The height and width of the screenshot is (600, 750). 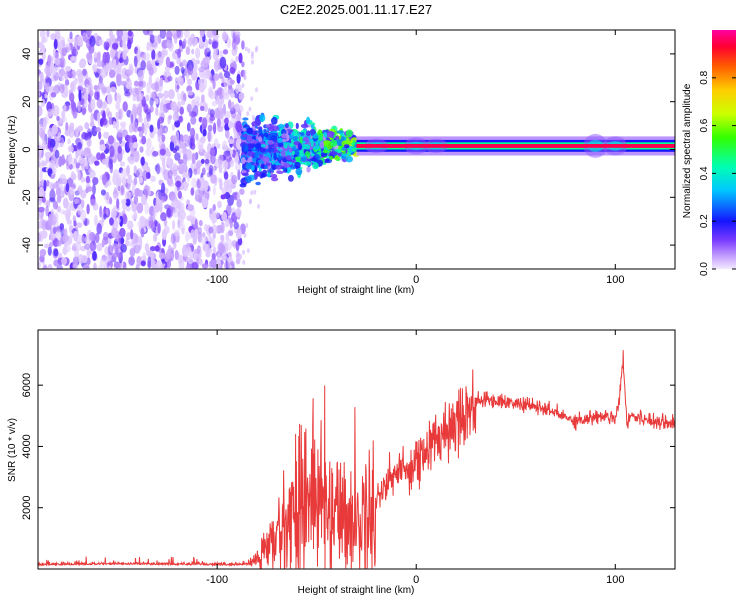 What do you see at coordinates (356, 290) in the screenshot?
I see `spectrogram-x-label: Height of straight line (km)` at bounding box center [356, 290].